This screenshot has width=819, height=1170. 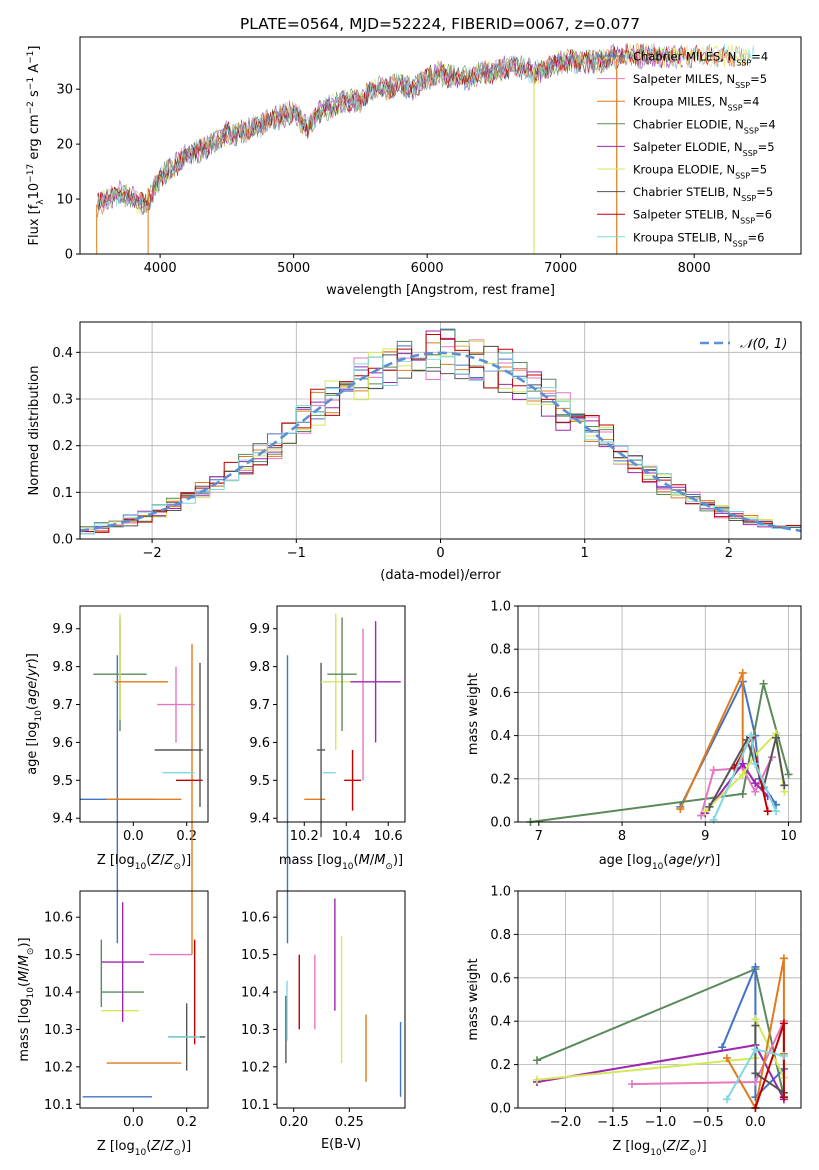 What do you see at coordinates (259, 629) in the screenshot?
I see `y-tick-label: 9.9` at bounding box center [259, 629].